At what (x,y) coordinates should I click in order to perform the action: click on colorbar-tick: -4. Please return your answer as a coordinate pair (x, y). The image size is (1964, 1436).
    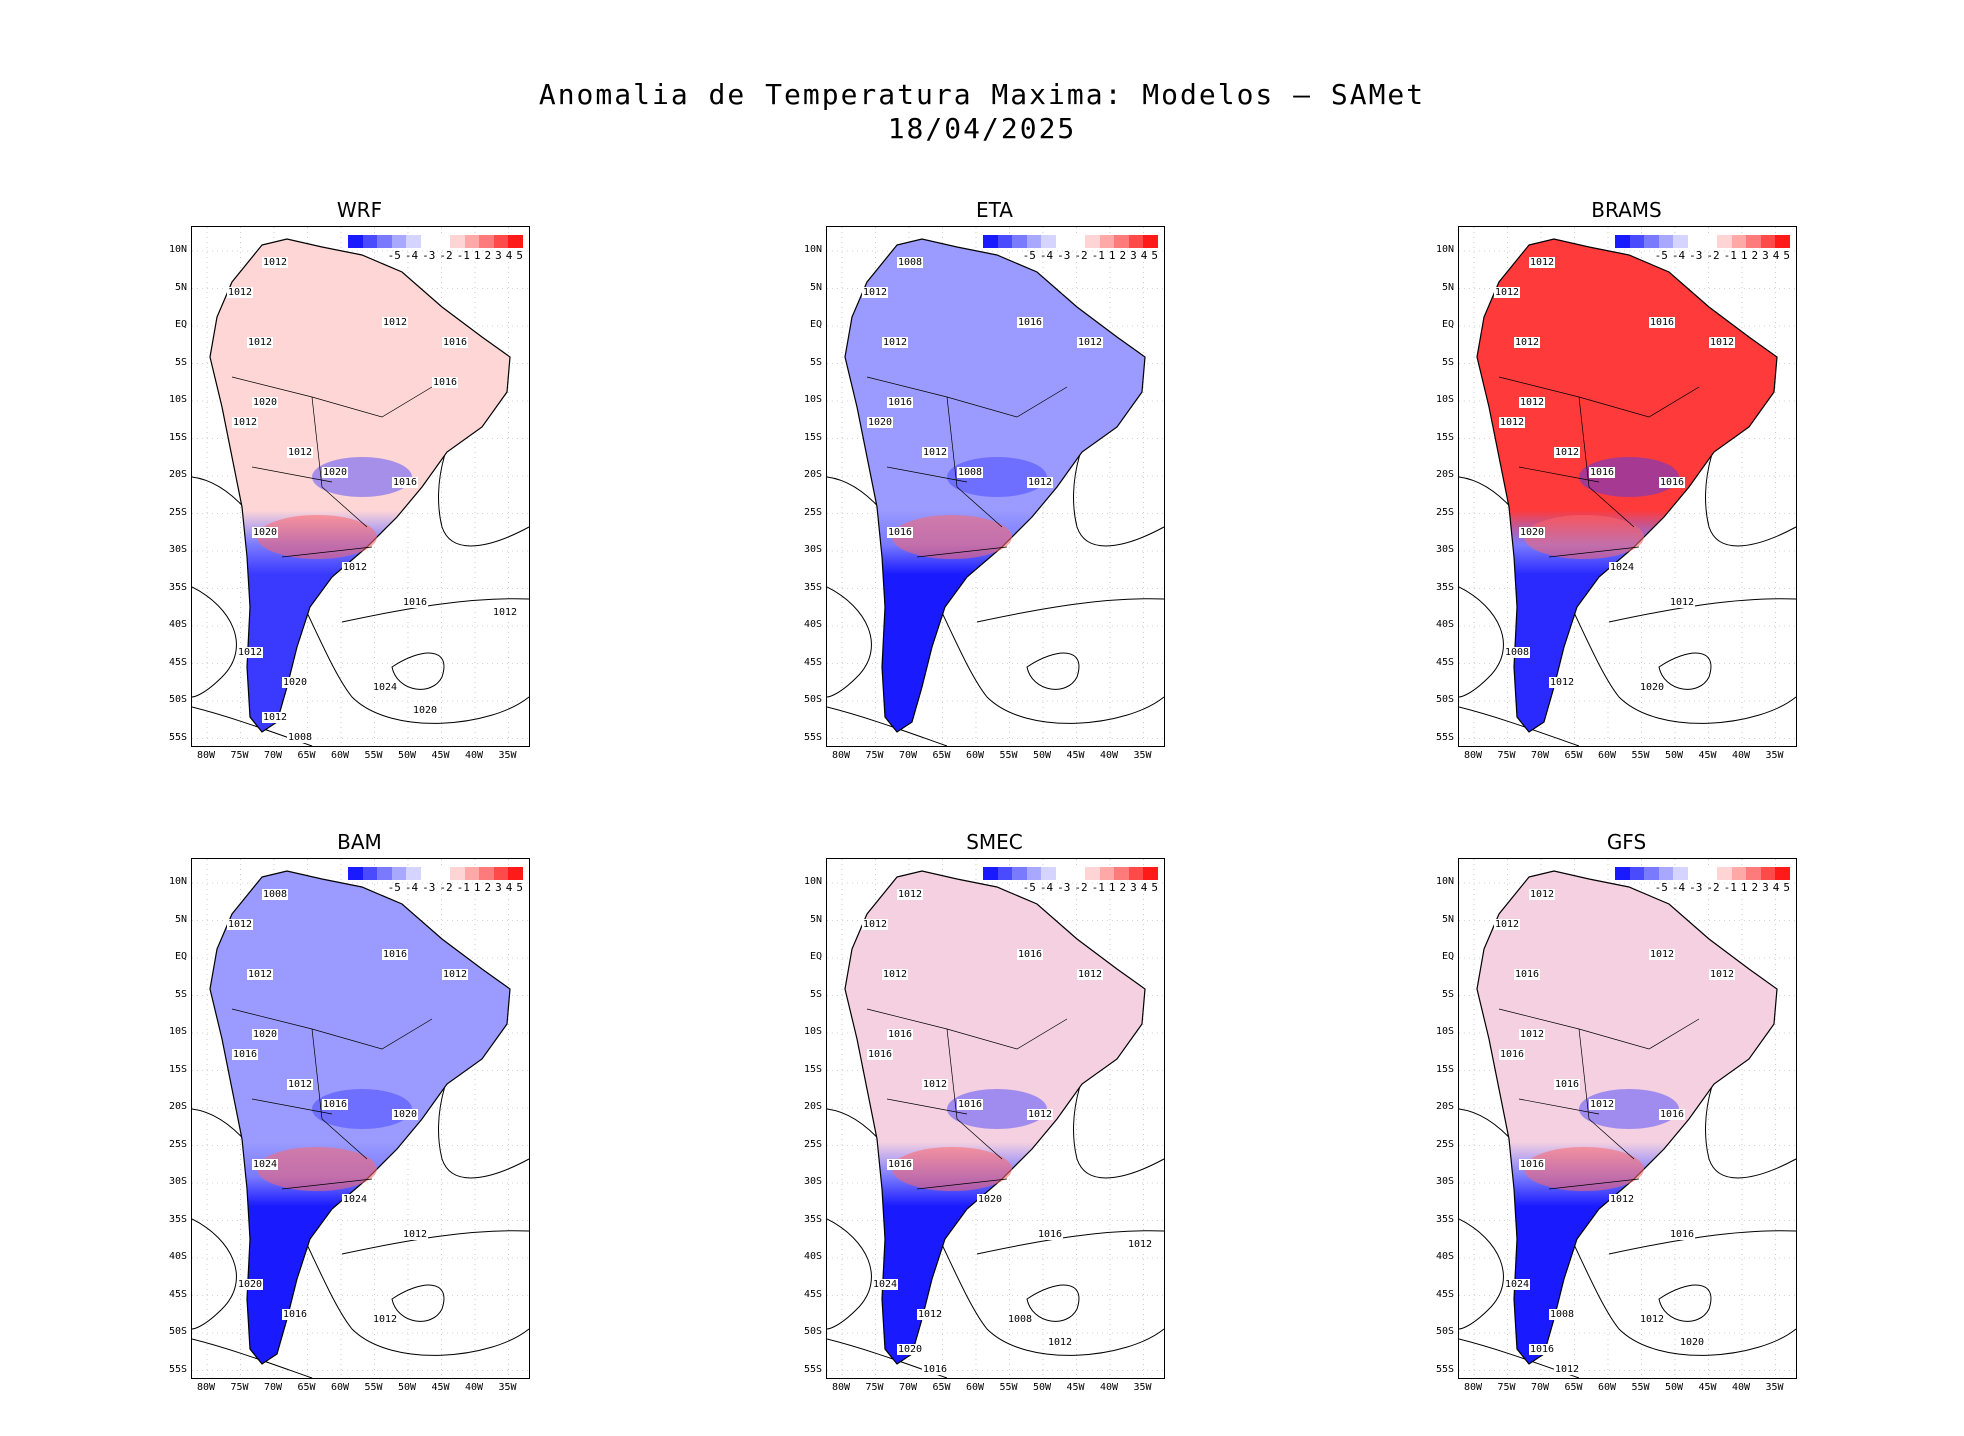
    Looking at the image, I should click on (411, 255).